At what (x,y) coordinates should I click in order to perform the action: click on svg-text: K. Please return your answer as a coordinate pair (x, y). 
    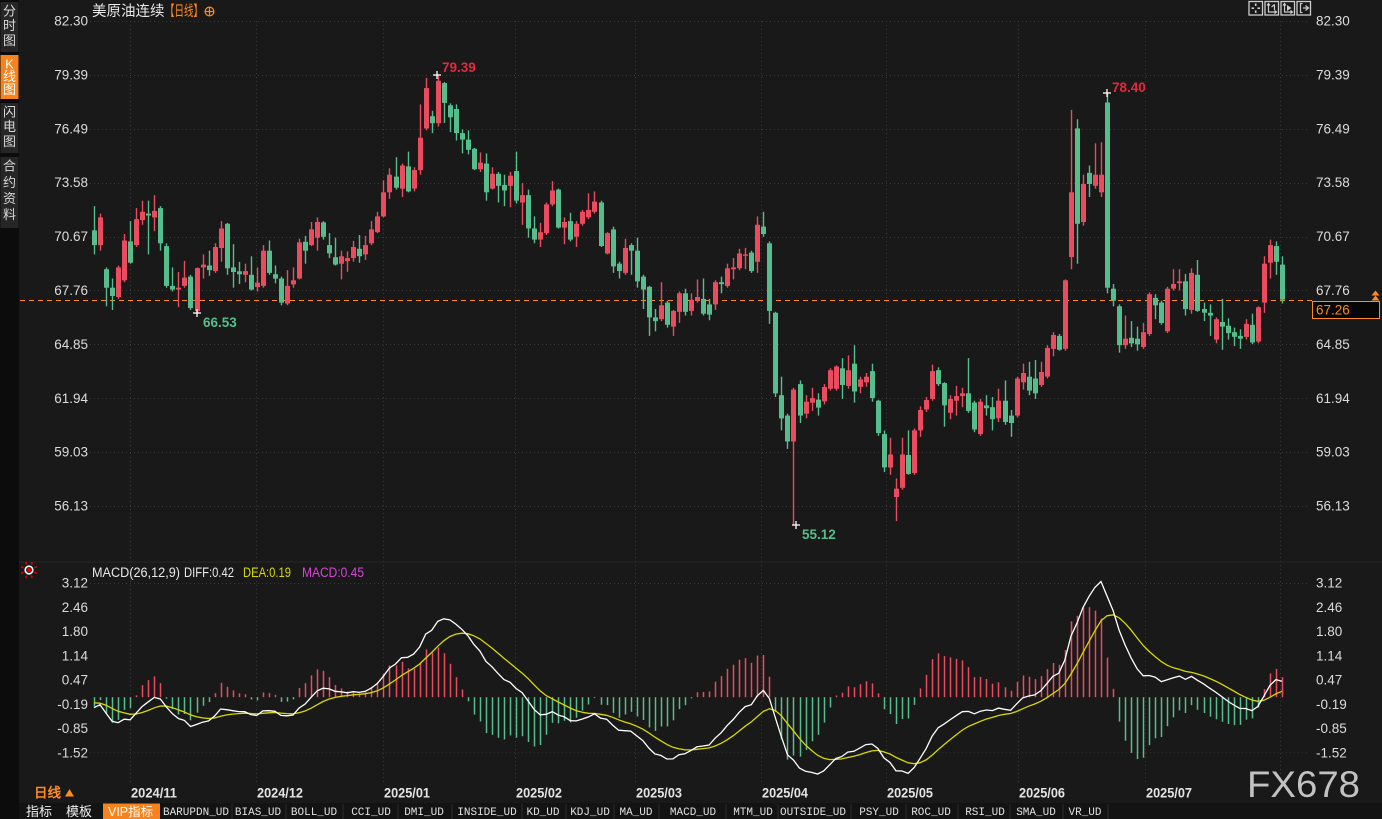
    Looking at the image, I should click on (9, 64).